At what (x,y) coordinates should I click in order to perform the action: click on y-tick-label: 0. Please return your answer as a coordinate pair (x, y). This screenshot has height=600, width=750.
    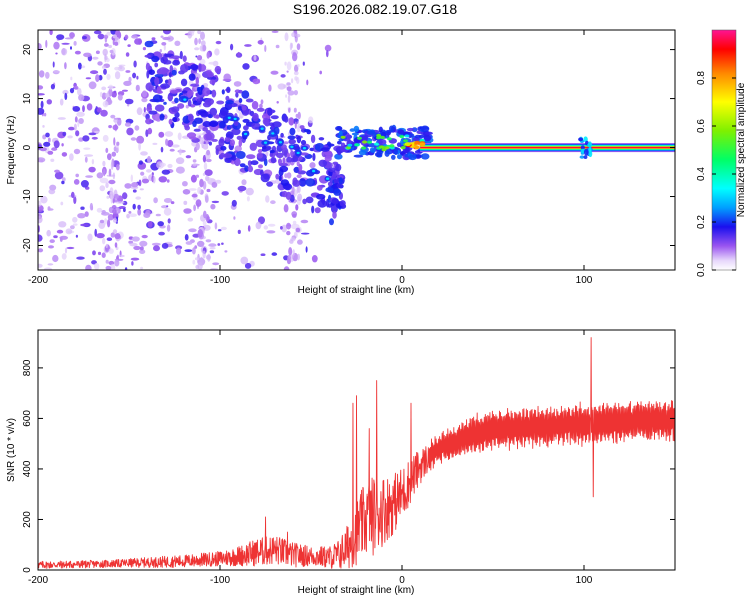
    Looking at the image, I should click on (27, 570).